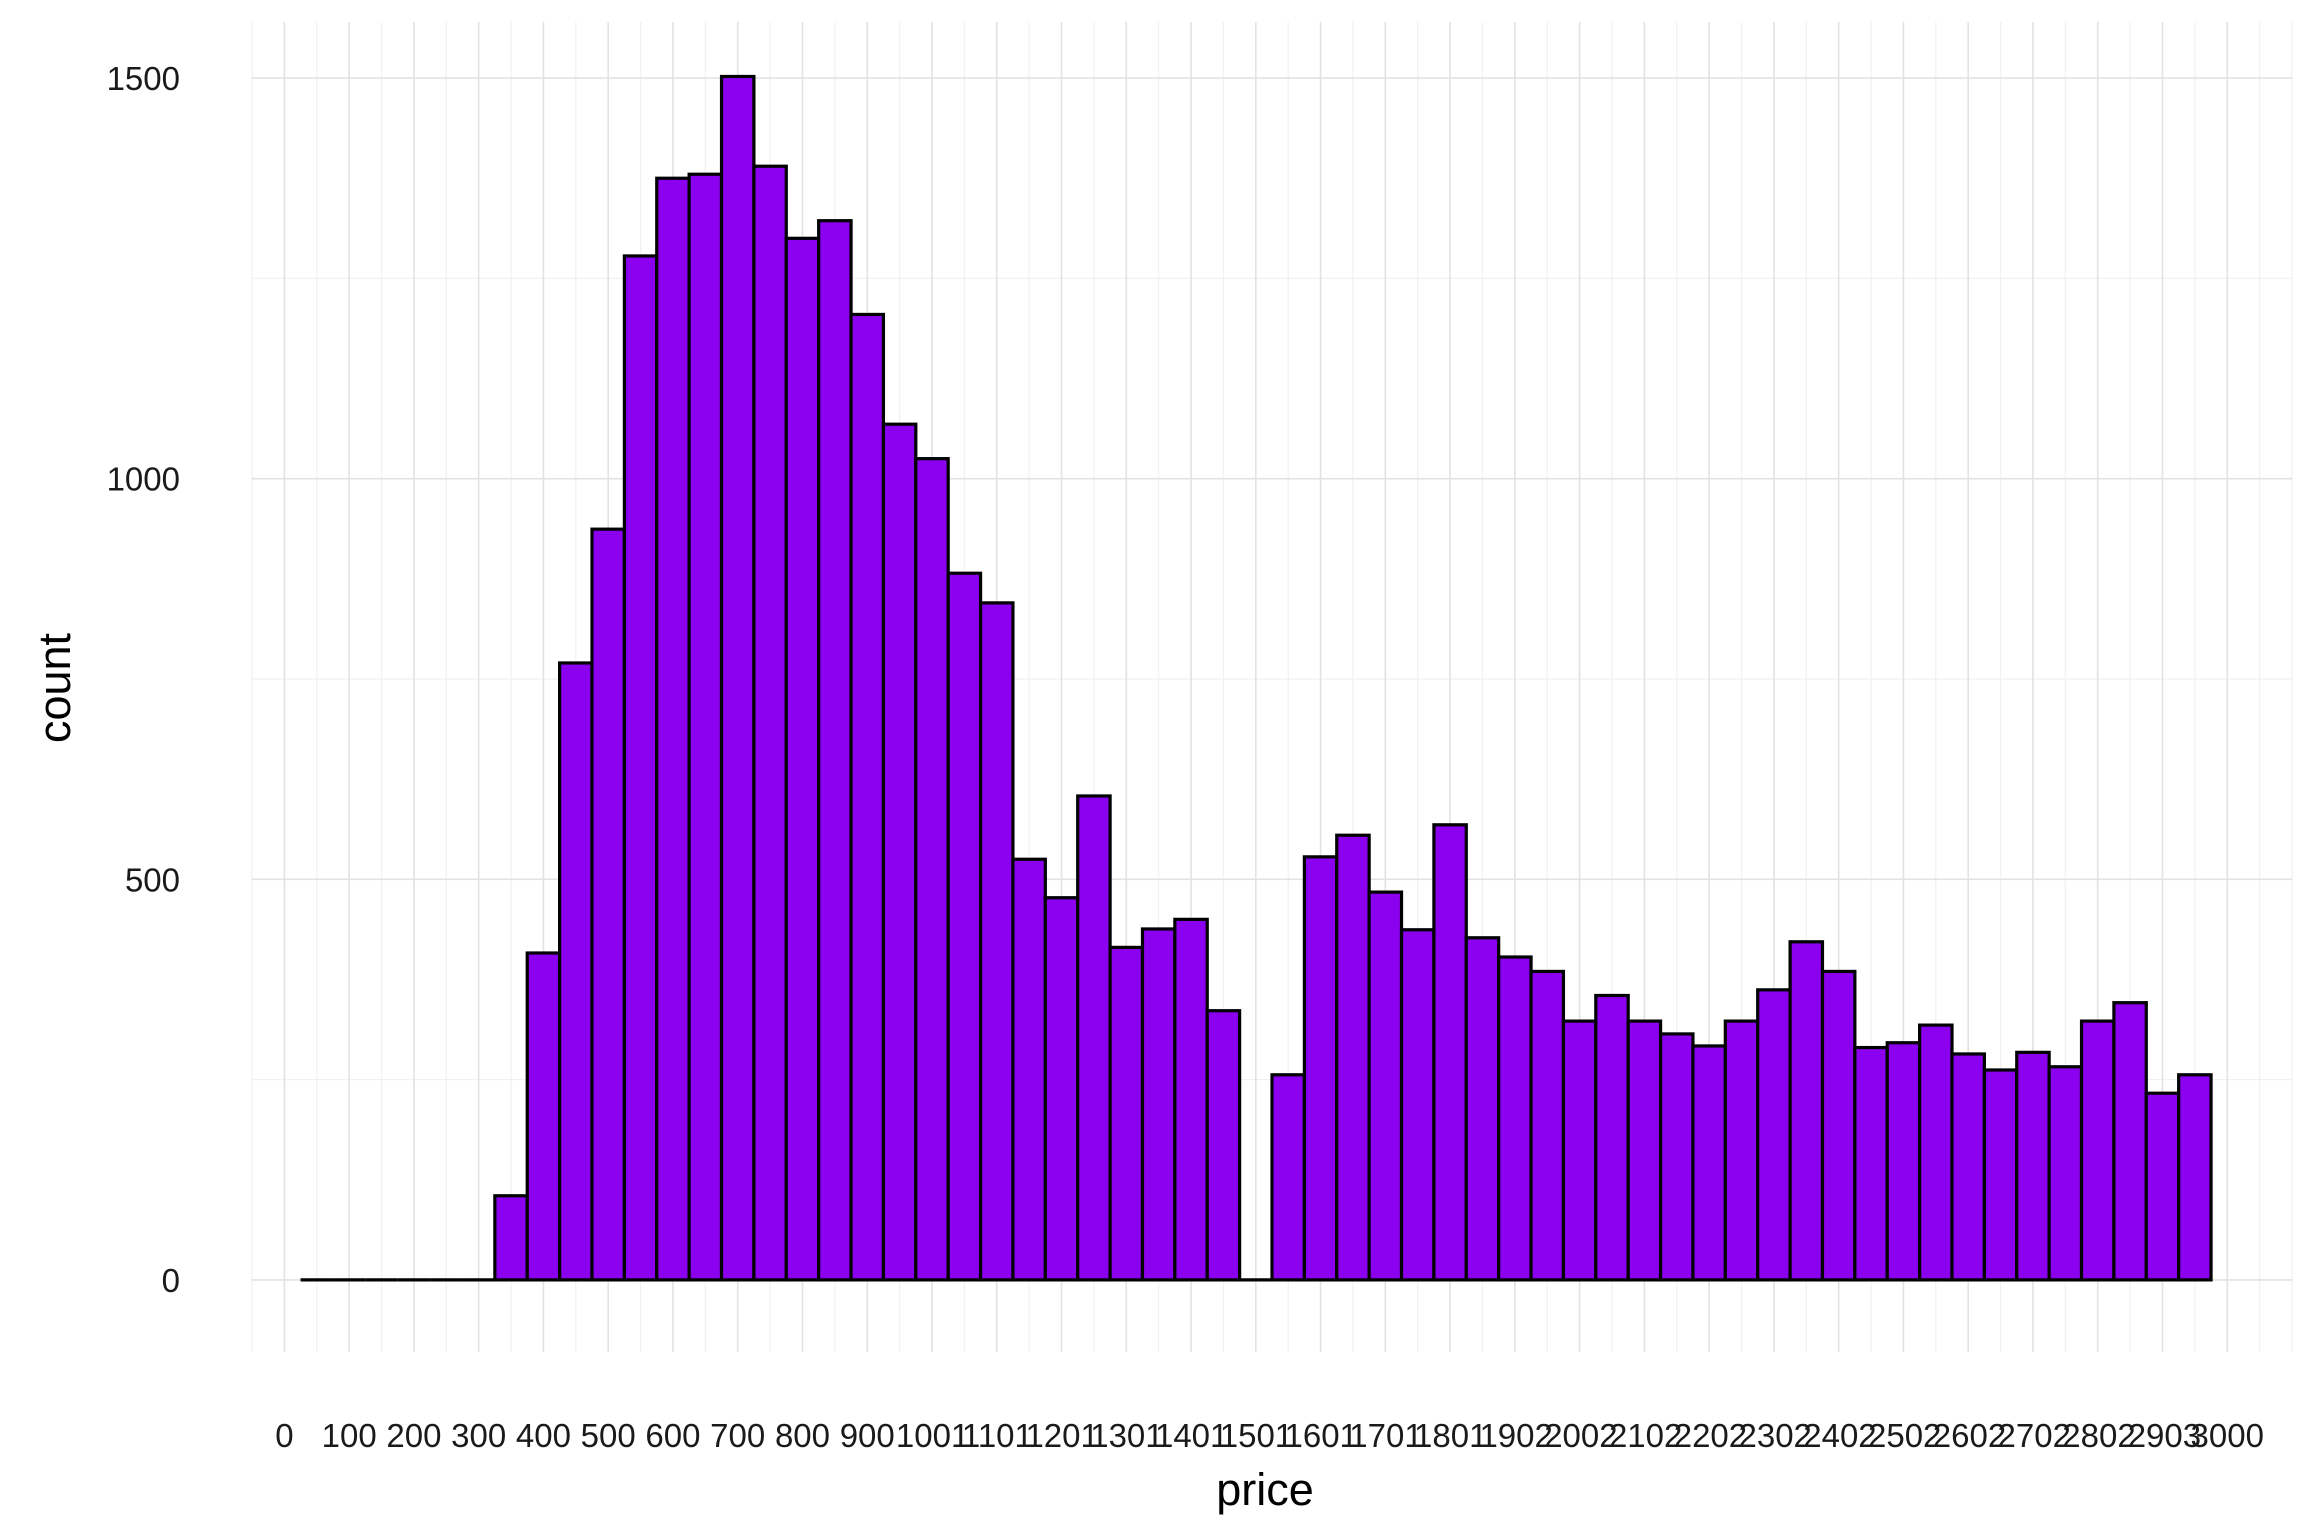  Describe the element at coordinates (143, 78) in the screenshot. I see `y-tick-label: 1500` at that location.